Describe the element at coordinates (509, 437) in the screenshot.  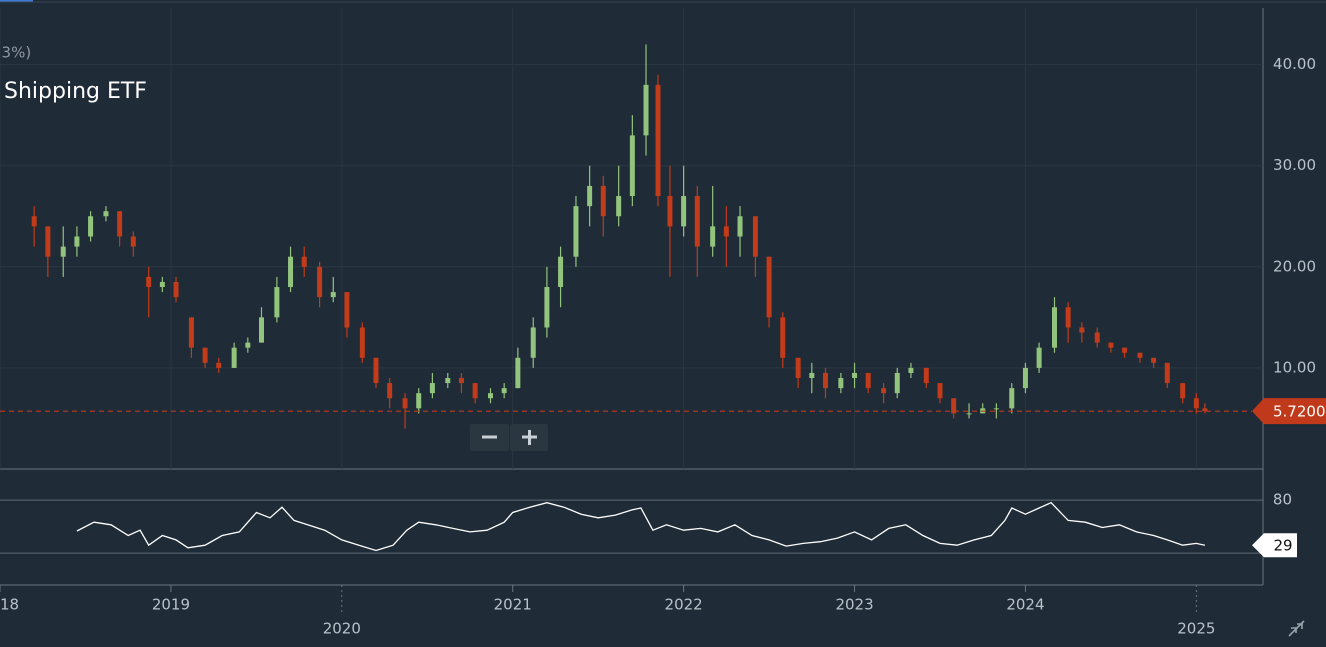
I see `zoom-controls` at that location.